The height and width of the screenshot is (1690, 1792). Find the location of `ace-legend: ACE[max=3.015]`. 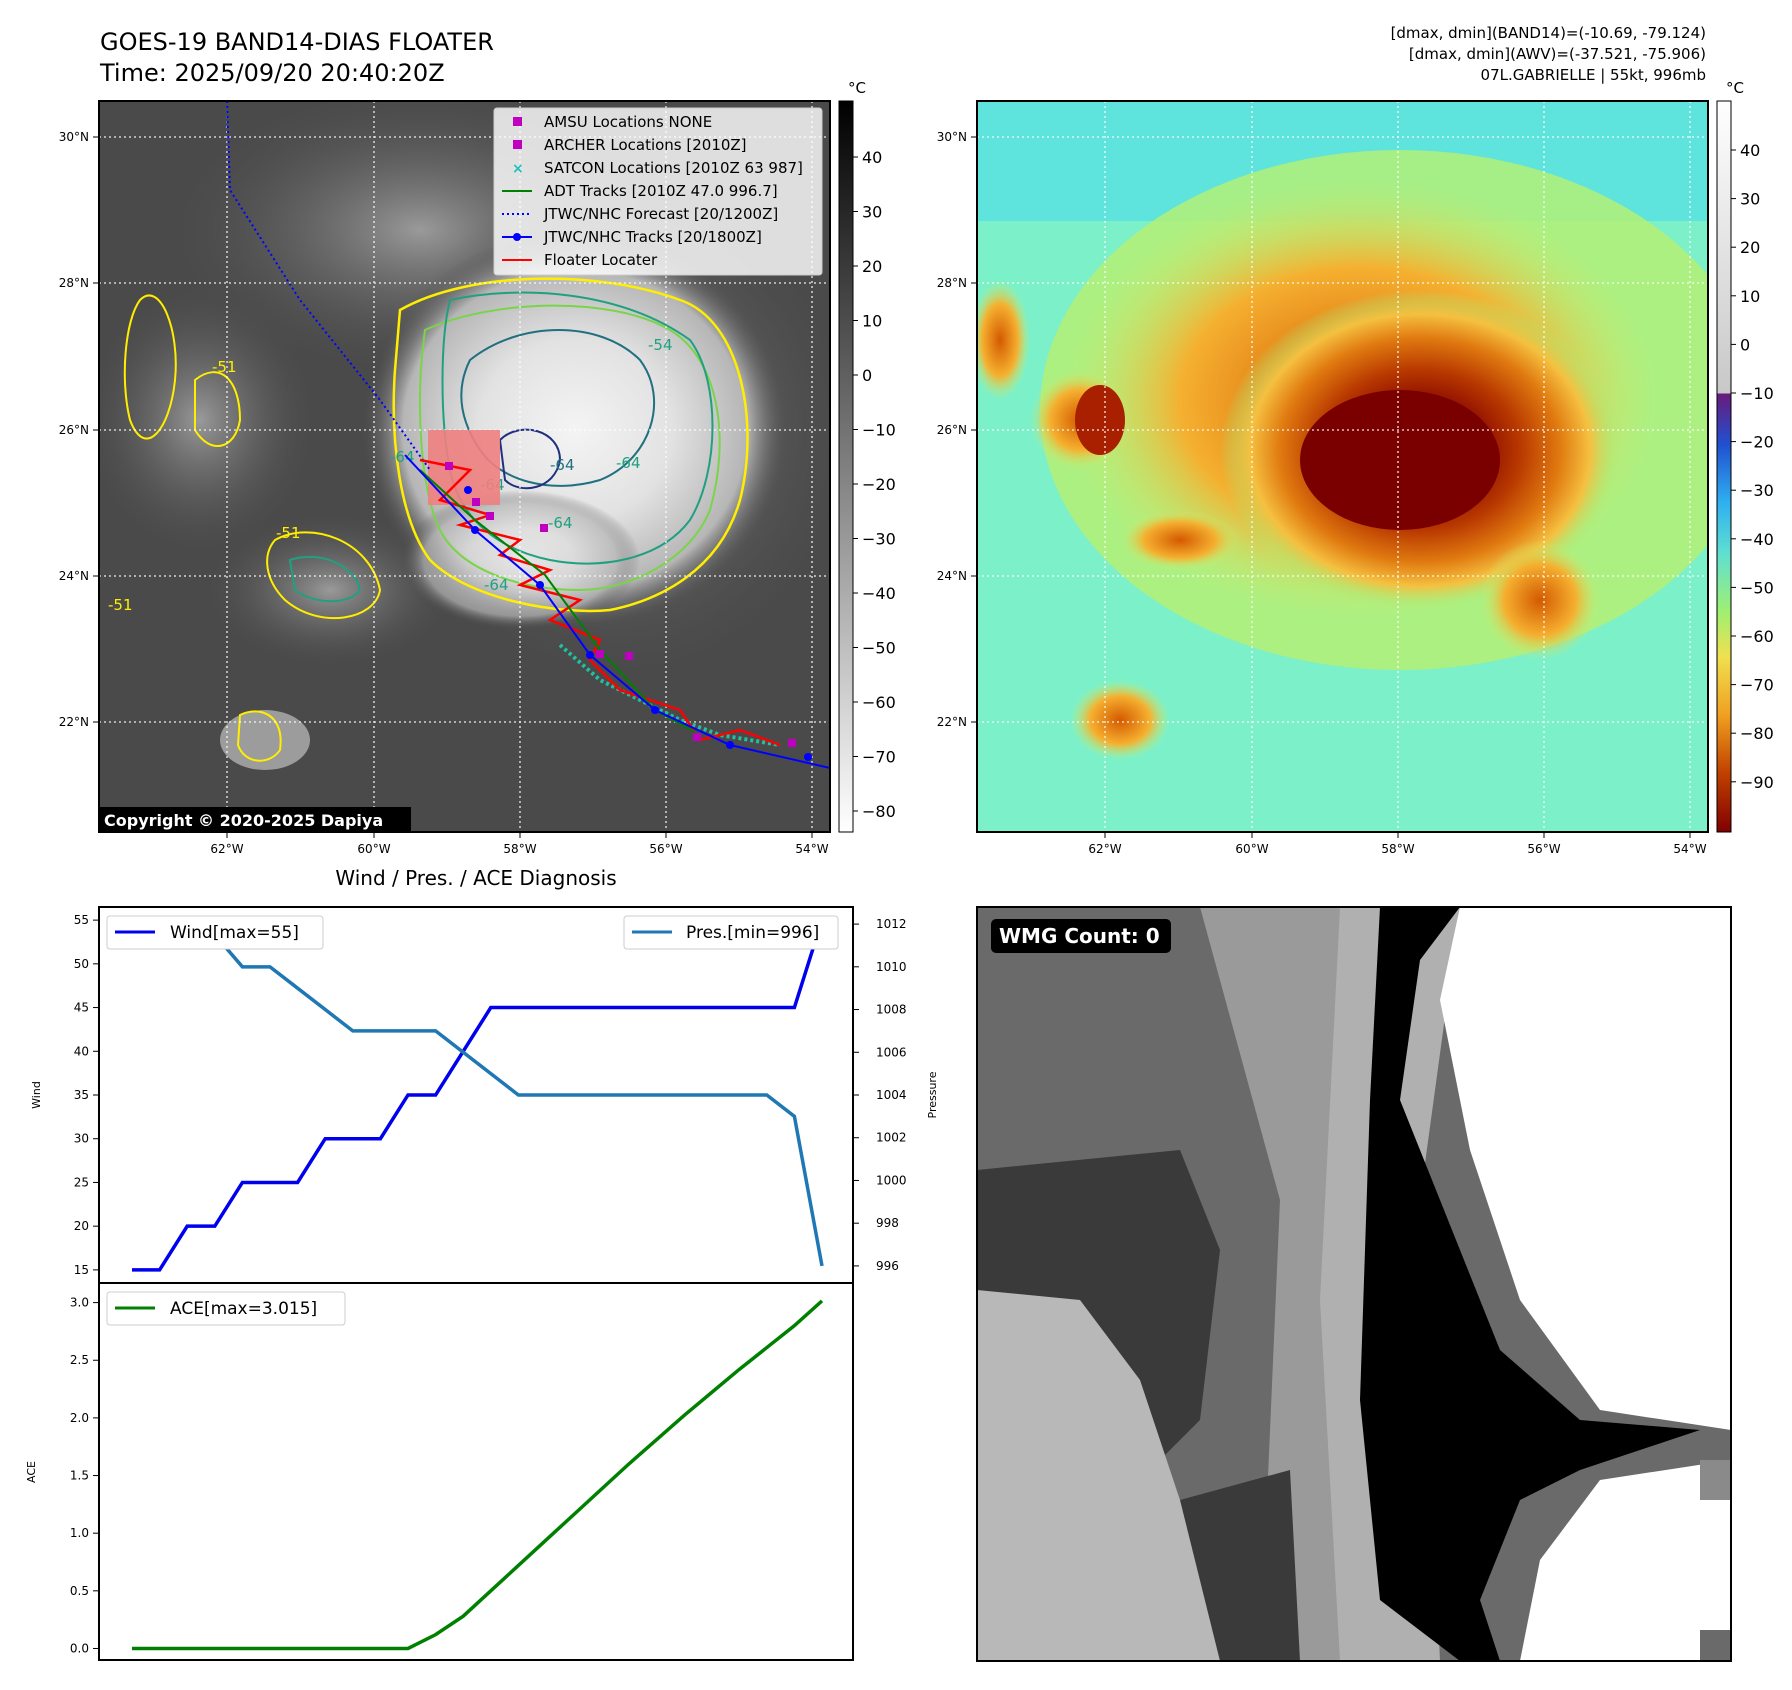

ace-legend: ACE[max=3.015] is located at coordinates (226, 1308).